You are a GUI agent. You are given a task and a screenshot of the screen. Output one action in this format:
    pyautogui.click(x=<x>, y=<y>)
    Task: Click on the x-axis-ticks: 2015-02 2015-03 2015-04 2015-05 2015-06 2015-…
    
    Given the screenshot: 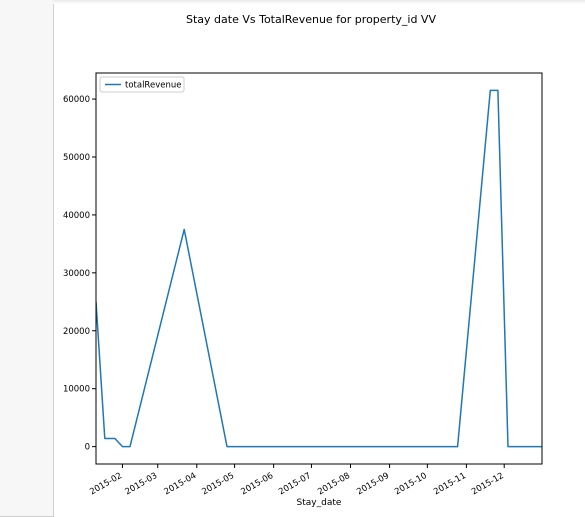 What is the action you would take?
    pyautogui.click(x=297, y=480)
    